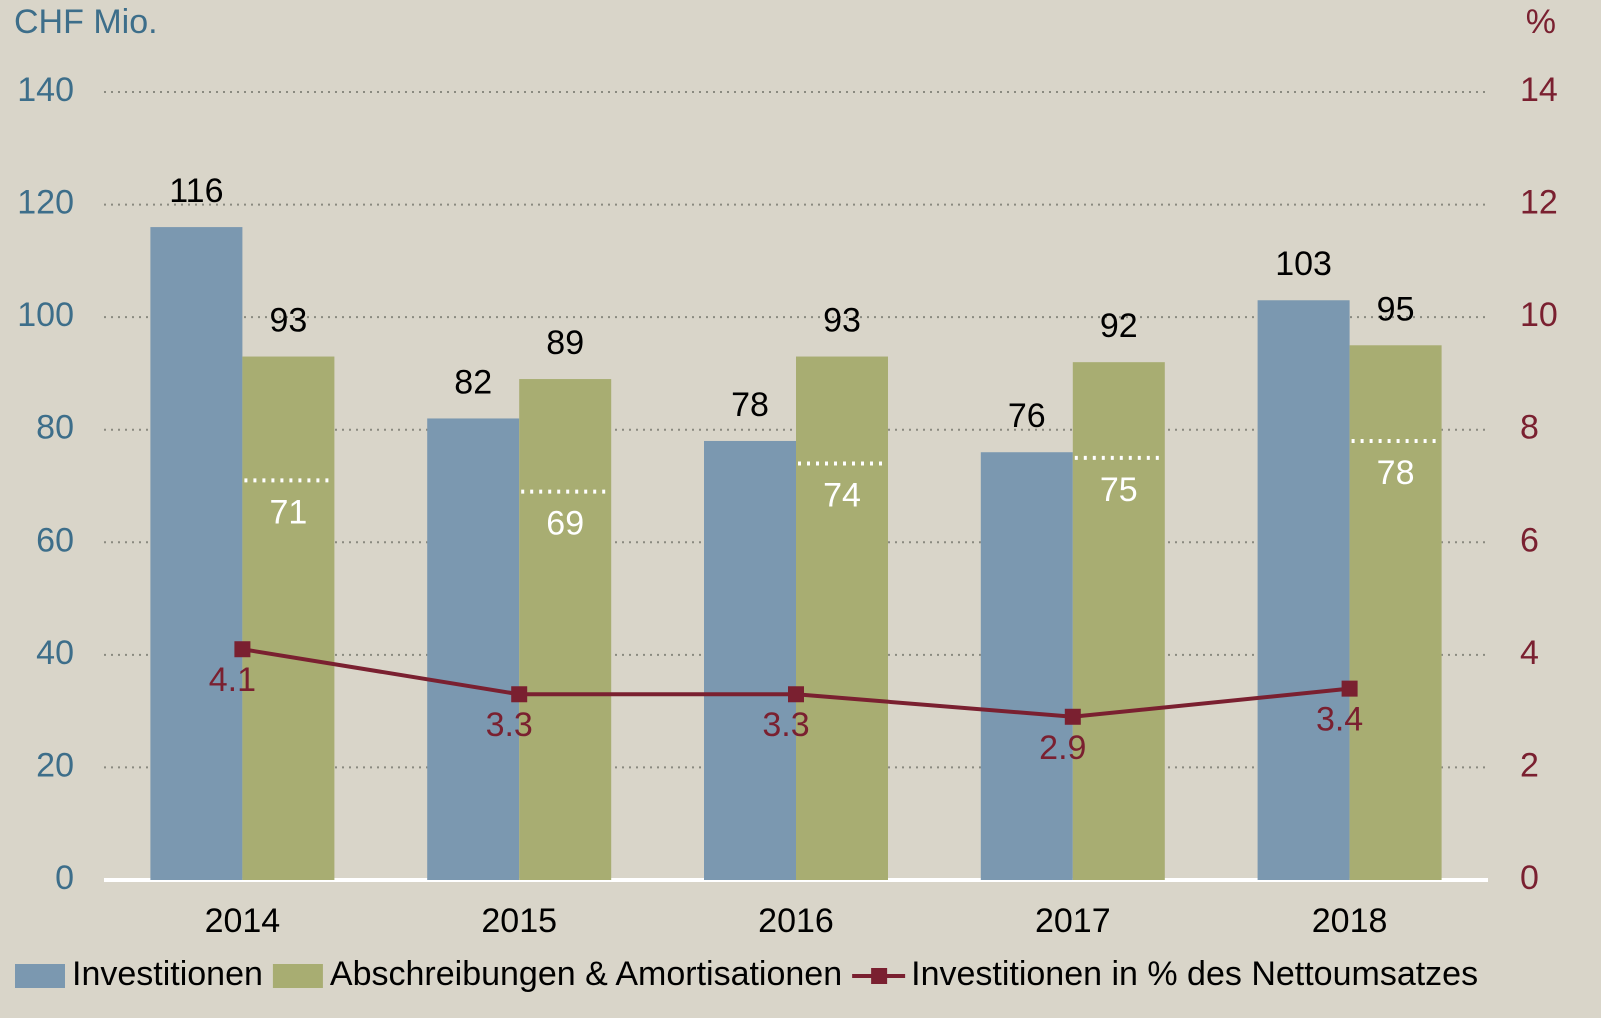  Describe the element at coordinates (45, 315) in the screenshot. I see `y-tick-label: 100` at that location.